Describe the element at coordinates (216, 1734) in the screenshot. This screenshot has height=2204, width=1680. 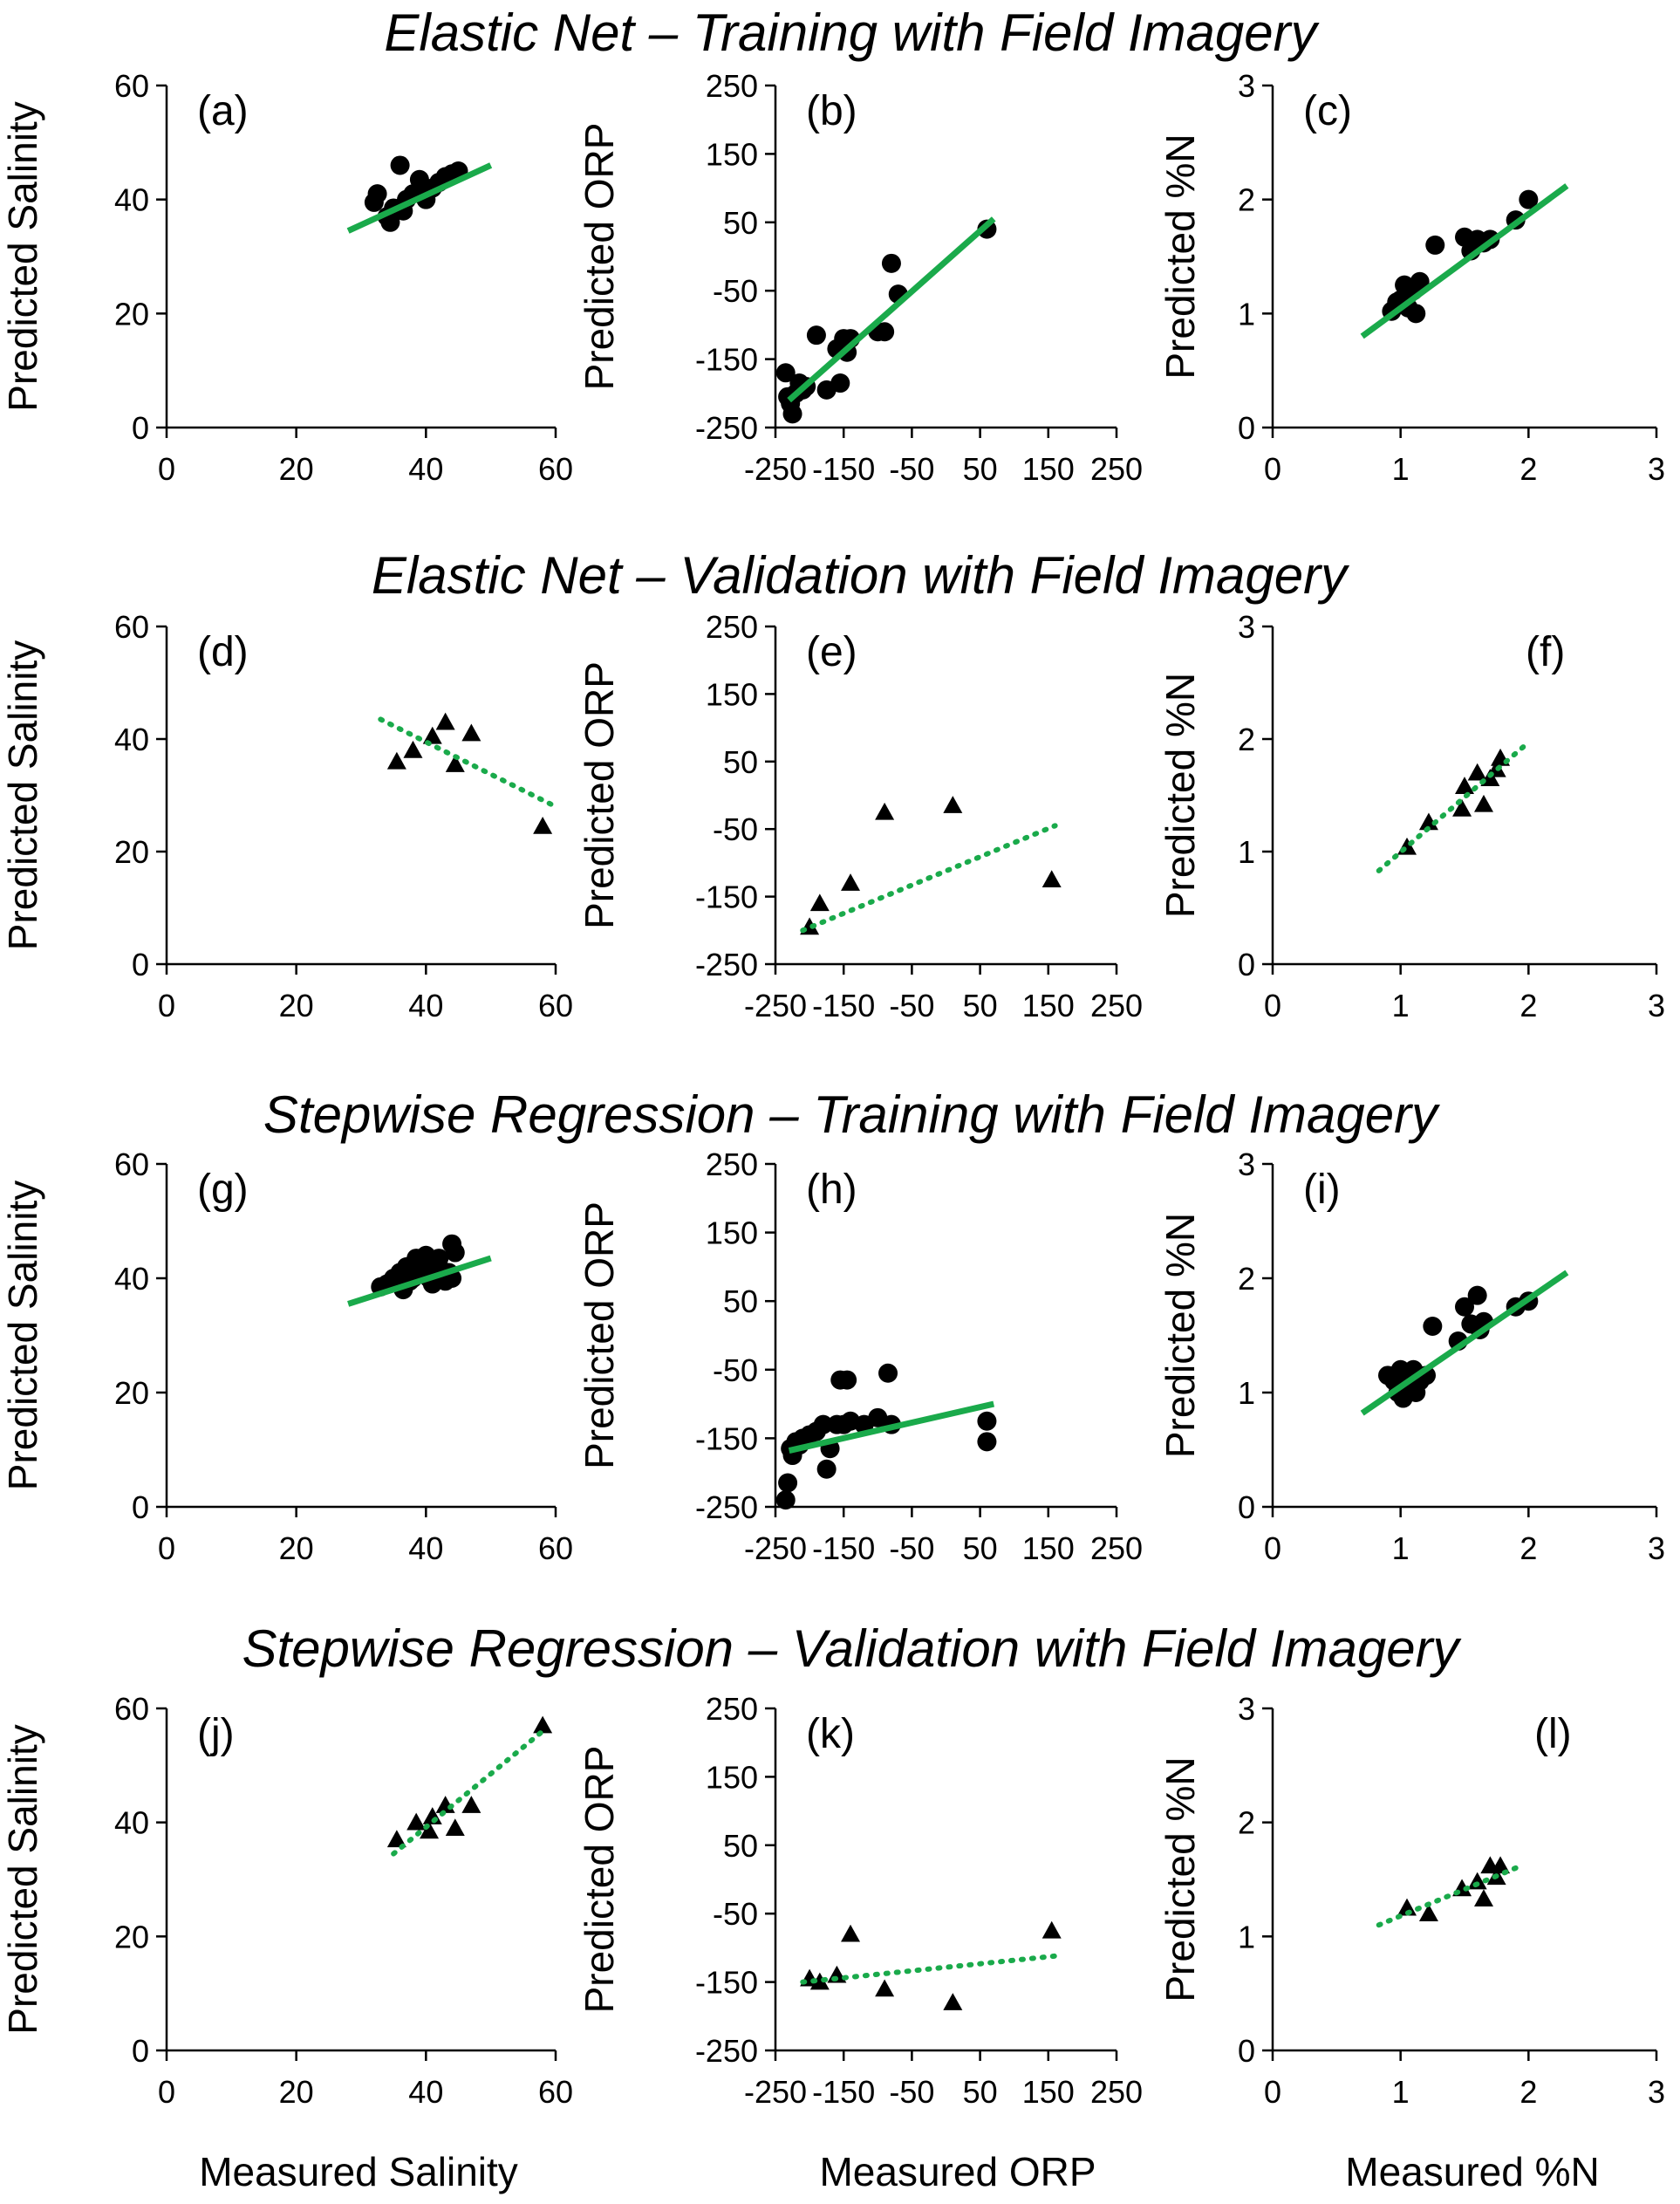
I see `panel-label: (j)` at that location.